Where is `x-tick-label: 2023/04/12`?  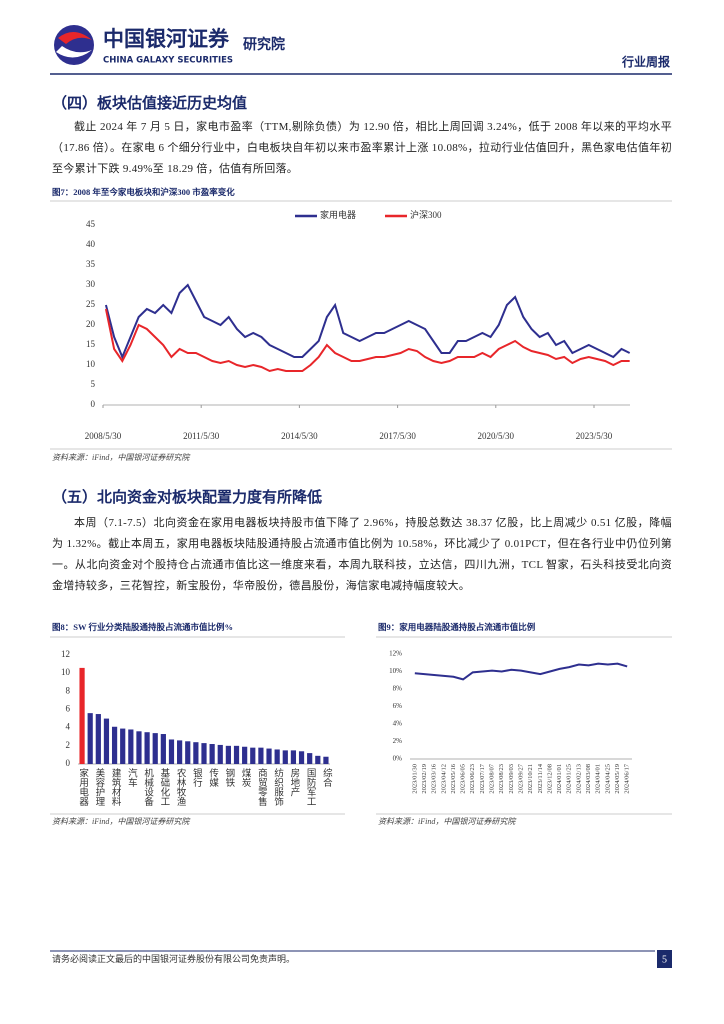
x-tick-label: 2023/04/12 is located at coordinates (443, 779).